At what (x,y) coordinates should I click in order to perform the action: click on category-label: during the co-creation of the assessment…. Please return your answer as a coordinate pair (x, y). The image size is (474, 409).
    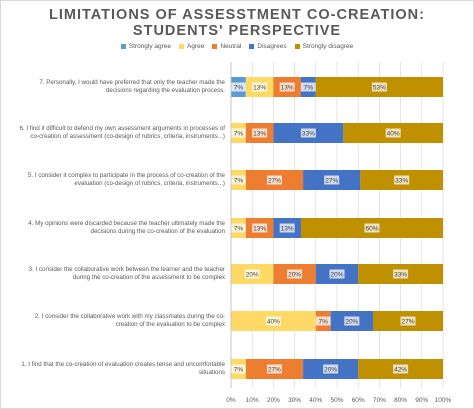
    Looking at the image, I should click on (149, 277).